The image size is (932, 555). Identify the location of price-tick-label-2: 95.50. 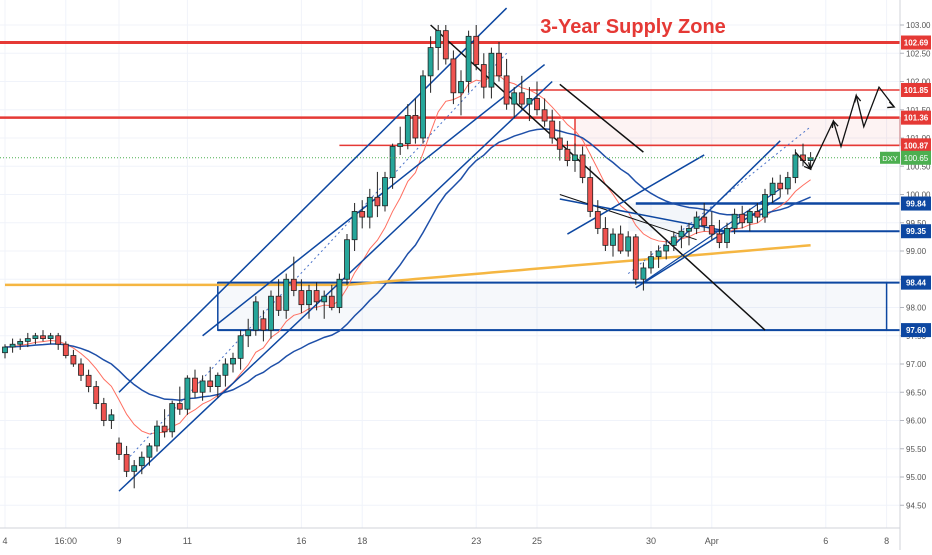
(916, 449).